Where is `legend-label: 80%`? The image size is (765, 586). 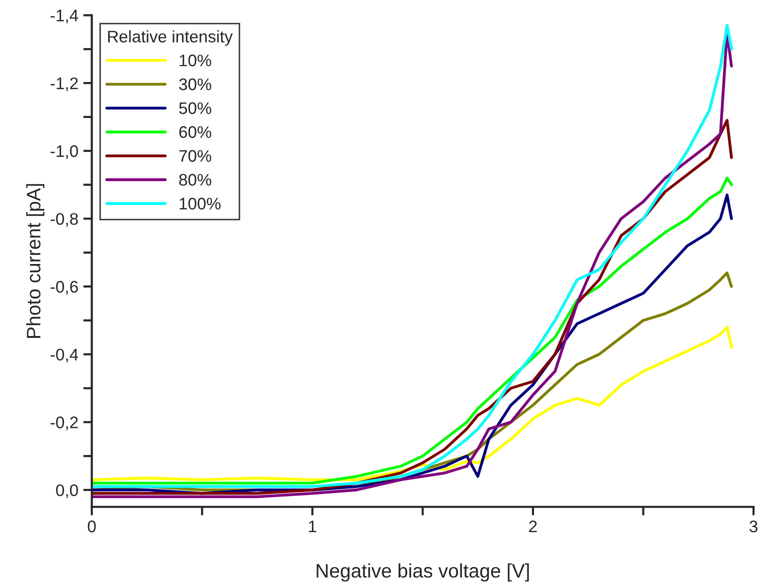 legend-label: 80% is located at coordinates (195, 180).